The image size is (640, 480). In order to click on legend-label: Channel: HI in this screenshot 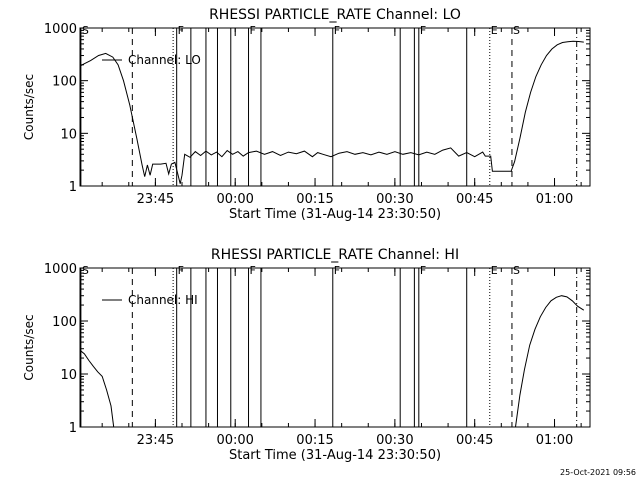, I will do `click(163, 300)`.